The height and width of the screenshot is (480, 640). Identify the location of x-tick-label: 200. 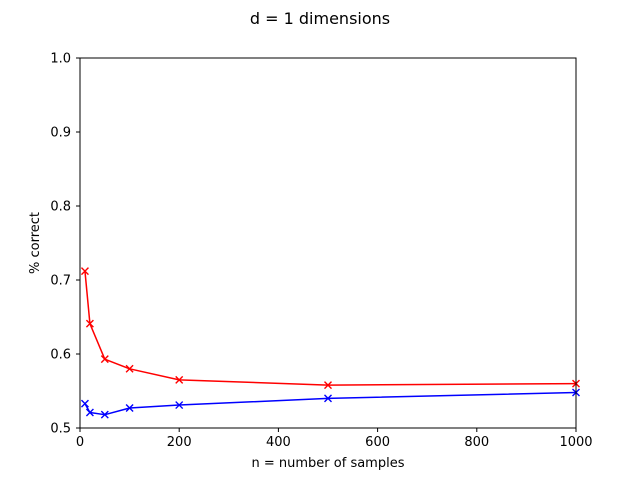
(179, 442).